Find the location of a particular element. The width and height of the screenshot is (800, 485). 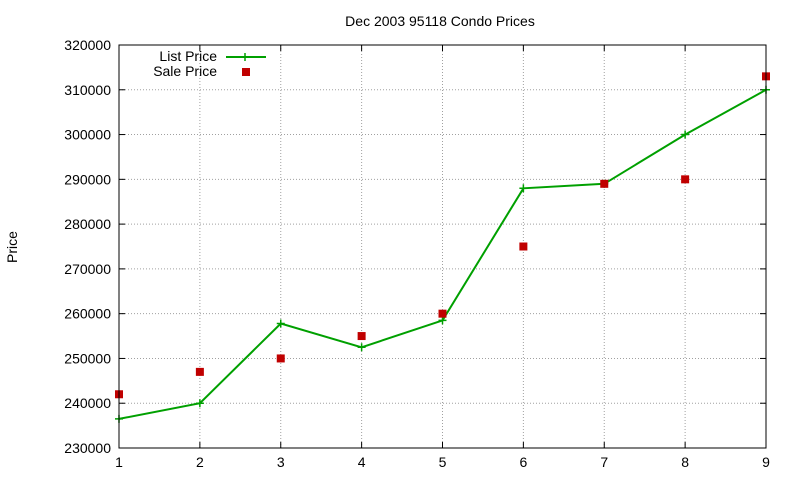

x-tick-label: 9 is located at coordinates (766, 462).